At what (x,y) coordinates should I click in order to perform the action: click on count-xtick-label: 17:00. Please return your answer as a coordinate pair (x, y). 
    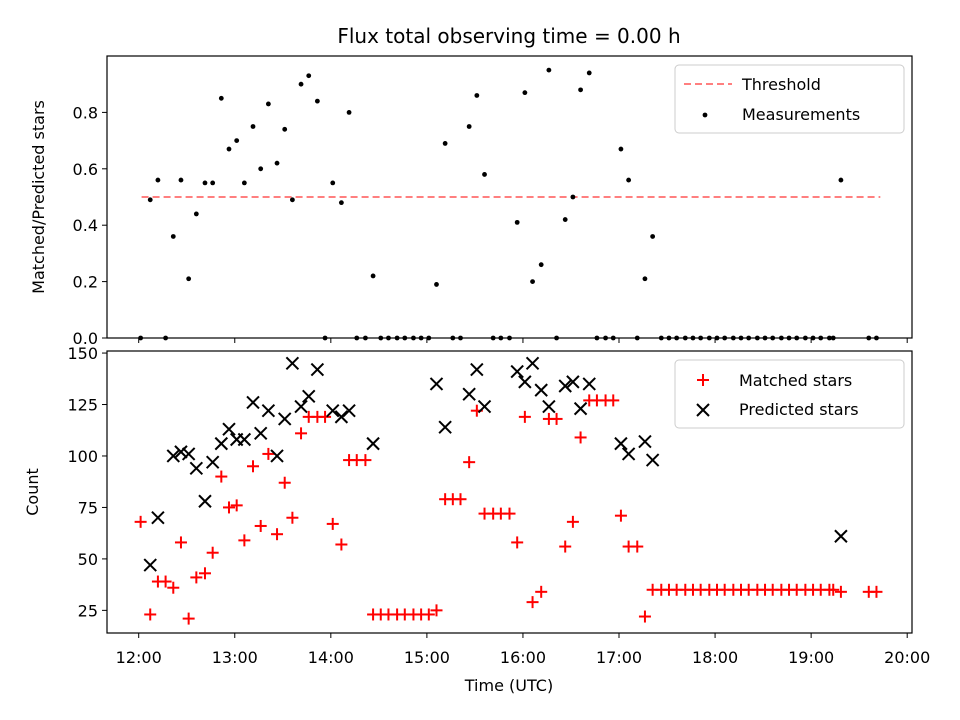
    Looking at the image, I should click on (619, 657).